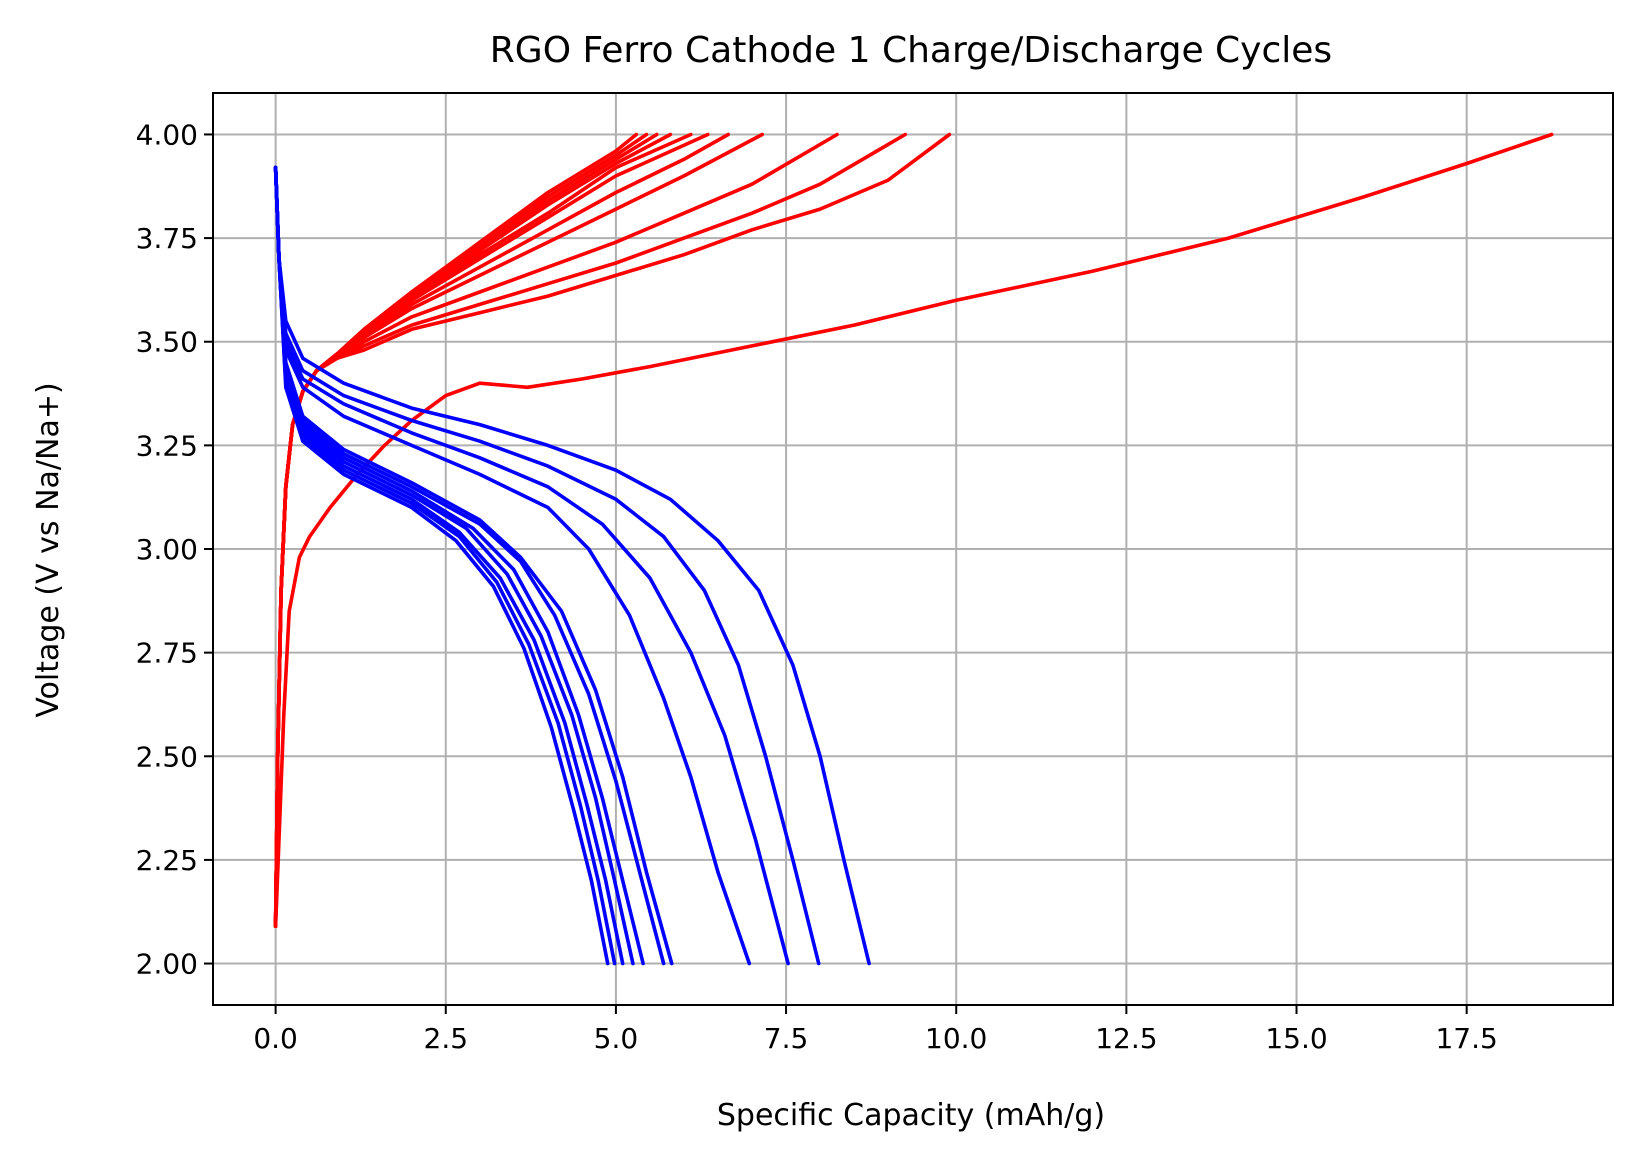  I want to click on y-tick-label: 4.00, so click(167, 134).